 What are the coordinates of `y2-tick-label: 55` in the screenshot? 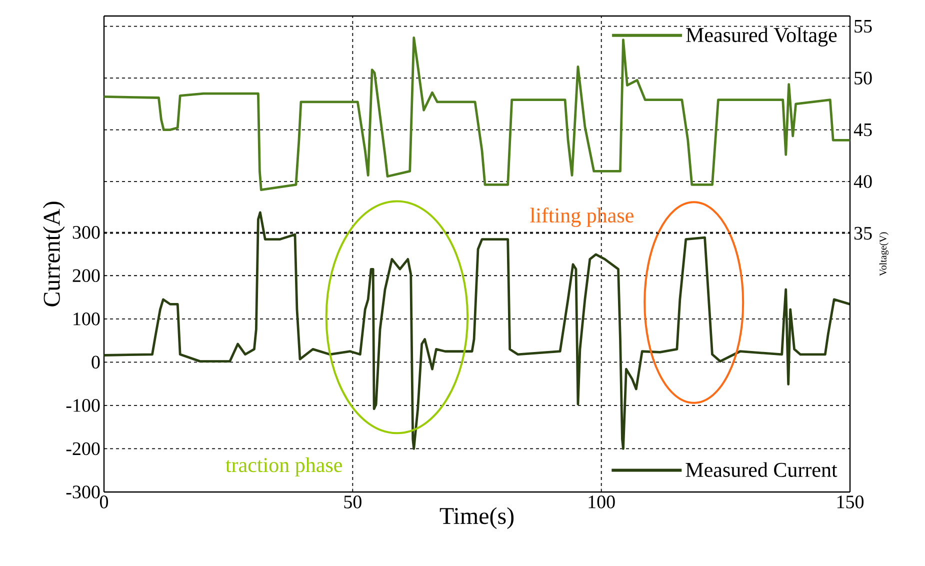 It's located at (863, 26).